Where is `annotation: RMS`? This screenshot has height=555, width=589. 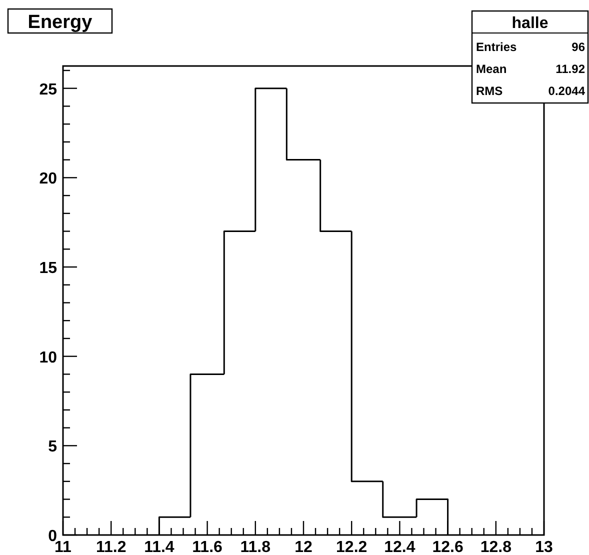
annotation: RMS is located at coordinates (489, 91).